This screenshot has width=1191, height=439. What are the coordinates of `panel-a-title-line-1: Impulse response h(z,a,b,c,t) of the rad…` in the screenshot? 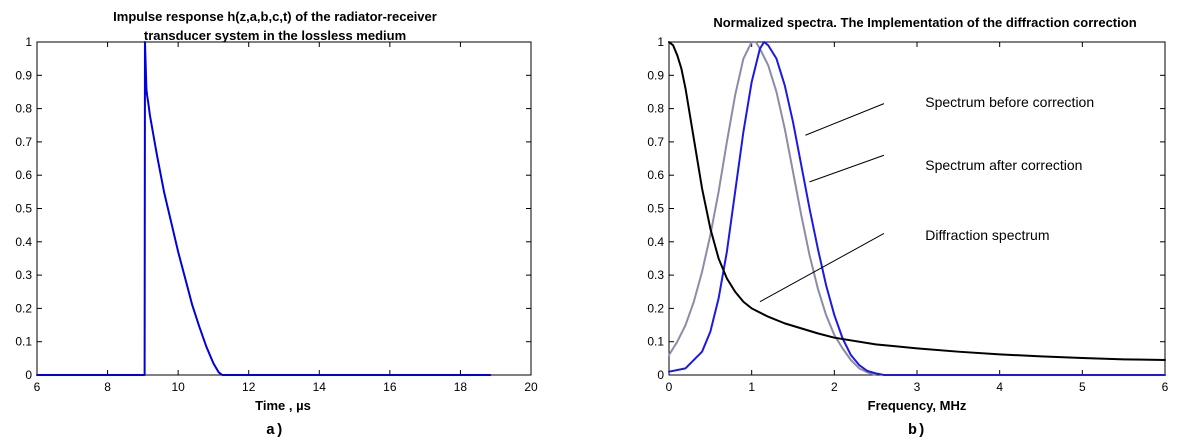 It's located at (275, 16).